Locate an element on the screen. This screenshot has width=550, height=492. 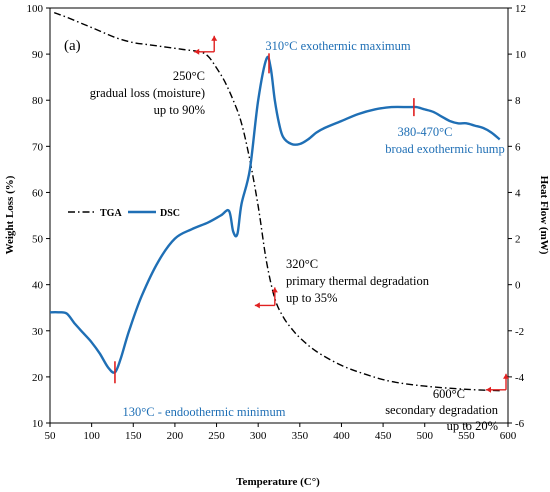
marker-250-arrow-head-h is located at coordinates (197, 51).